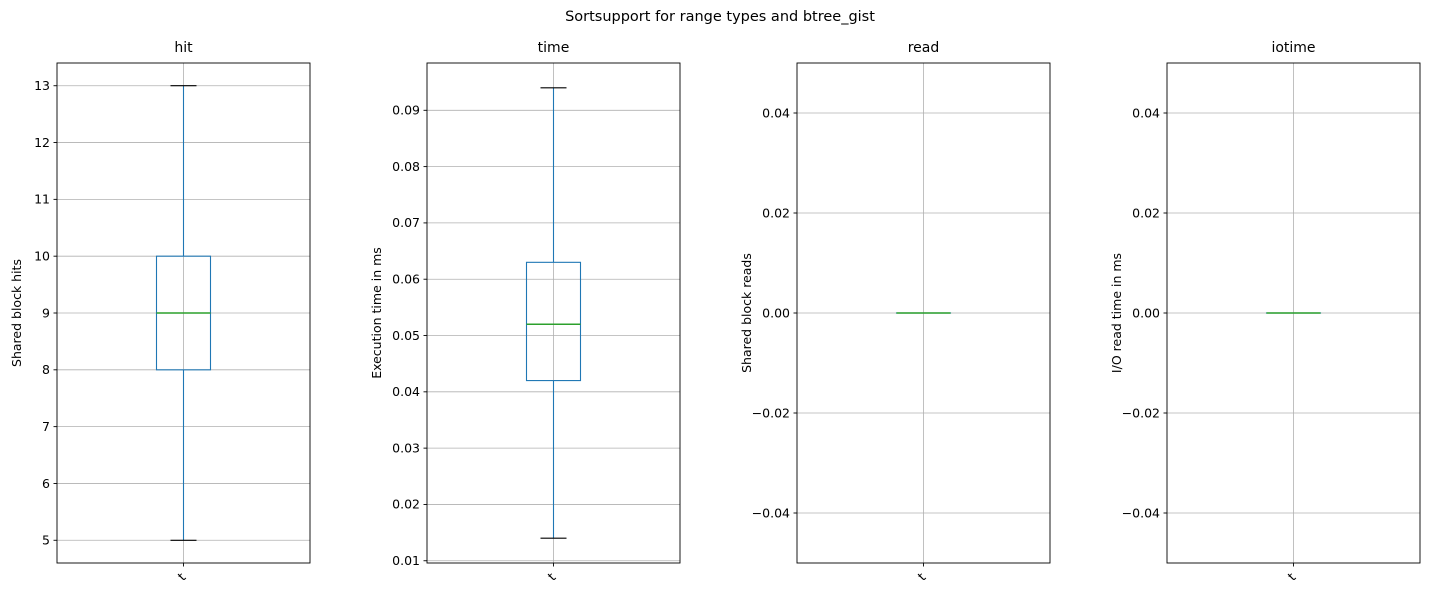  Describe the element at coordinates (406, 222) in the screenshot. I see `y-tick-label: 0.07` at that location.